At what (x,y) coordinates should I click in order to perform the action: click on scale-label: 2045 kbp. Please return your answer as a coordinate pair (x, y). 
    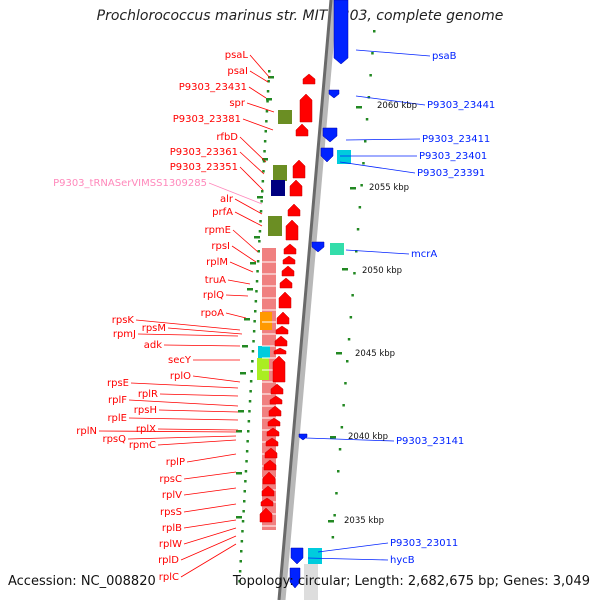
    Looking at the image, I should click on (375, 354).